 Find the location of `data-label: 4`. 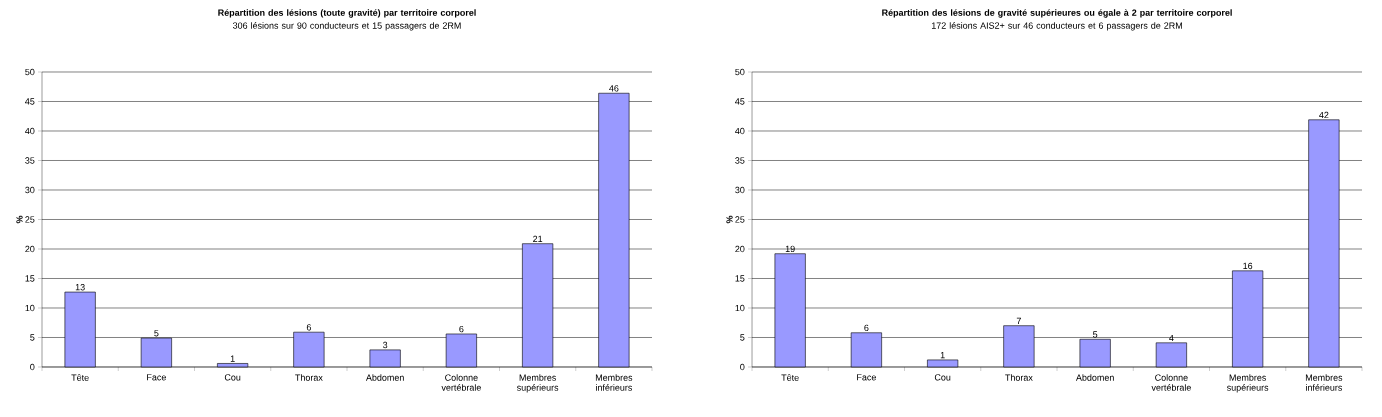

data-label: 4 is located at coordinates (1171, 338).